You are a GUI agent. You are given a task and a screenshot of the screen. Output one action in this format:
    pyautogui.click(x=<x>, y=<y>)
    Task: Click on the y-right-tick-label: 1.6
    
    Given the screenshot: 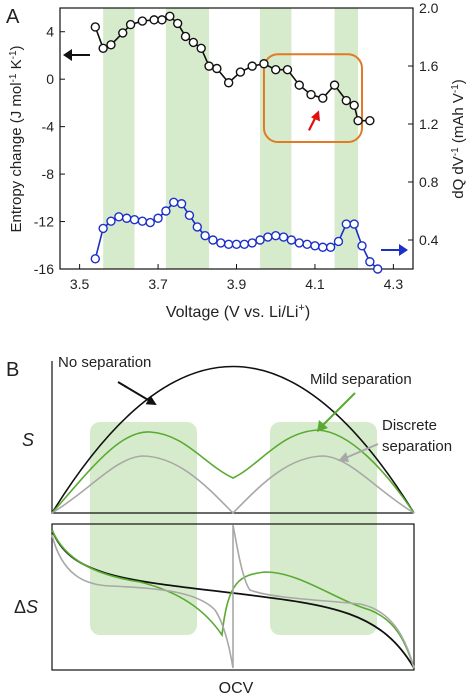 What is the action you would take?
    pyautogui.click(x=429, y=66)
    